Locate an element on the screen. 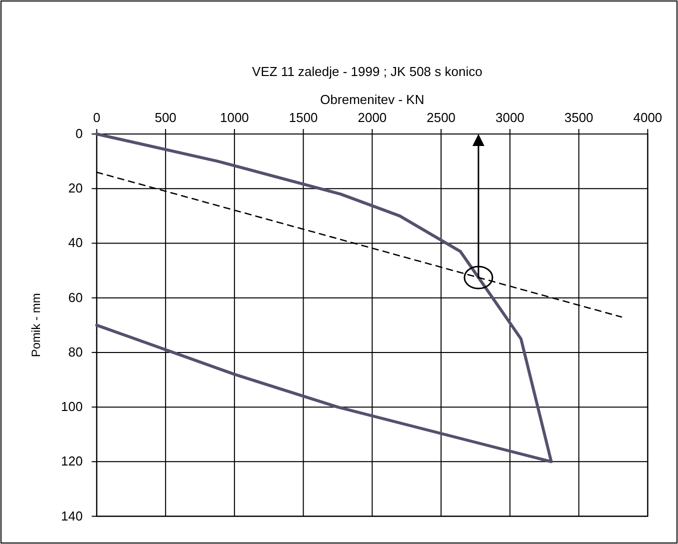  y-tick-label: 60 is located at coordinates (75, 297).